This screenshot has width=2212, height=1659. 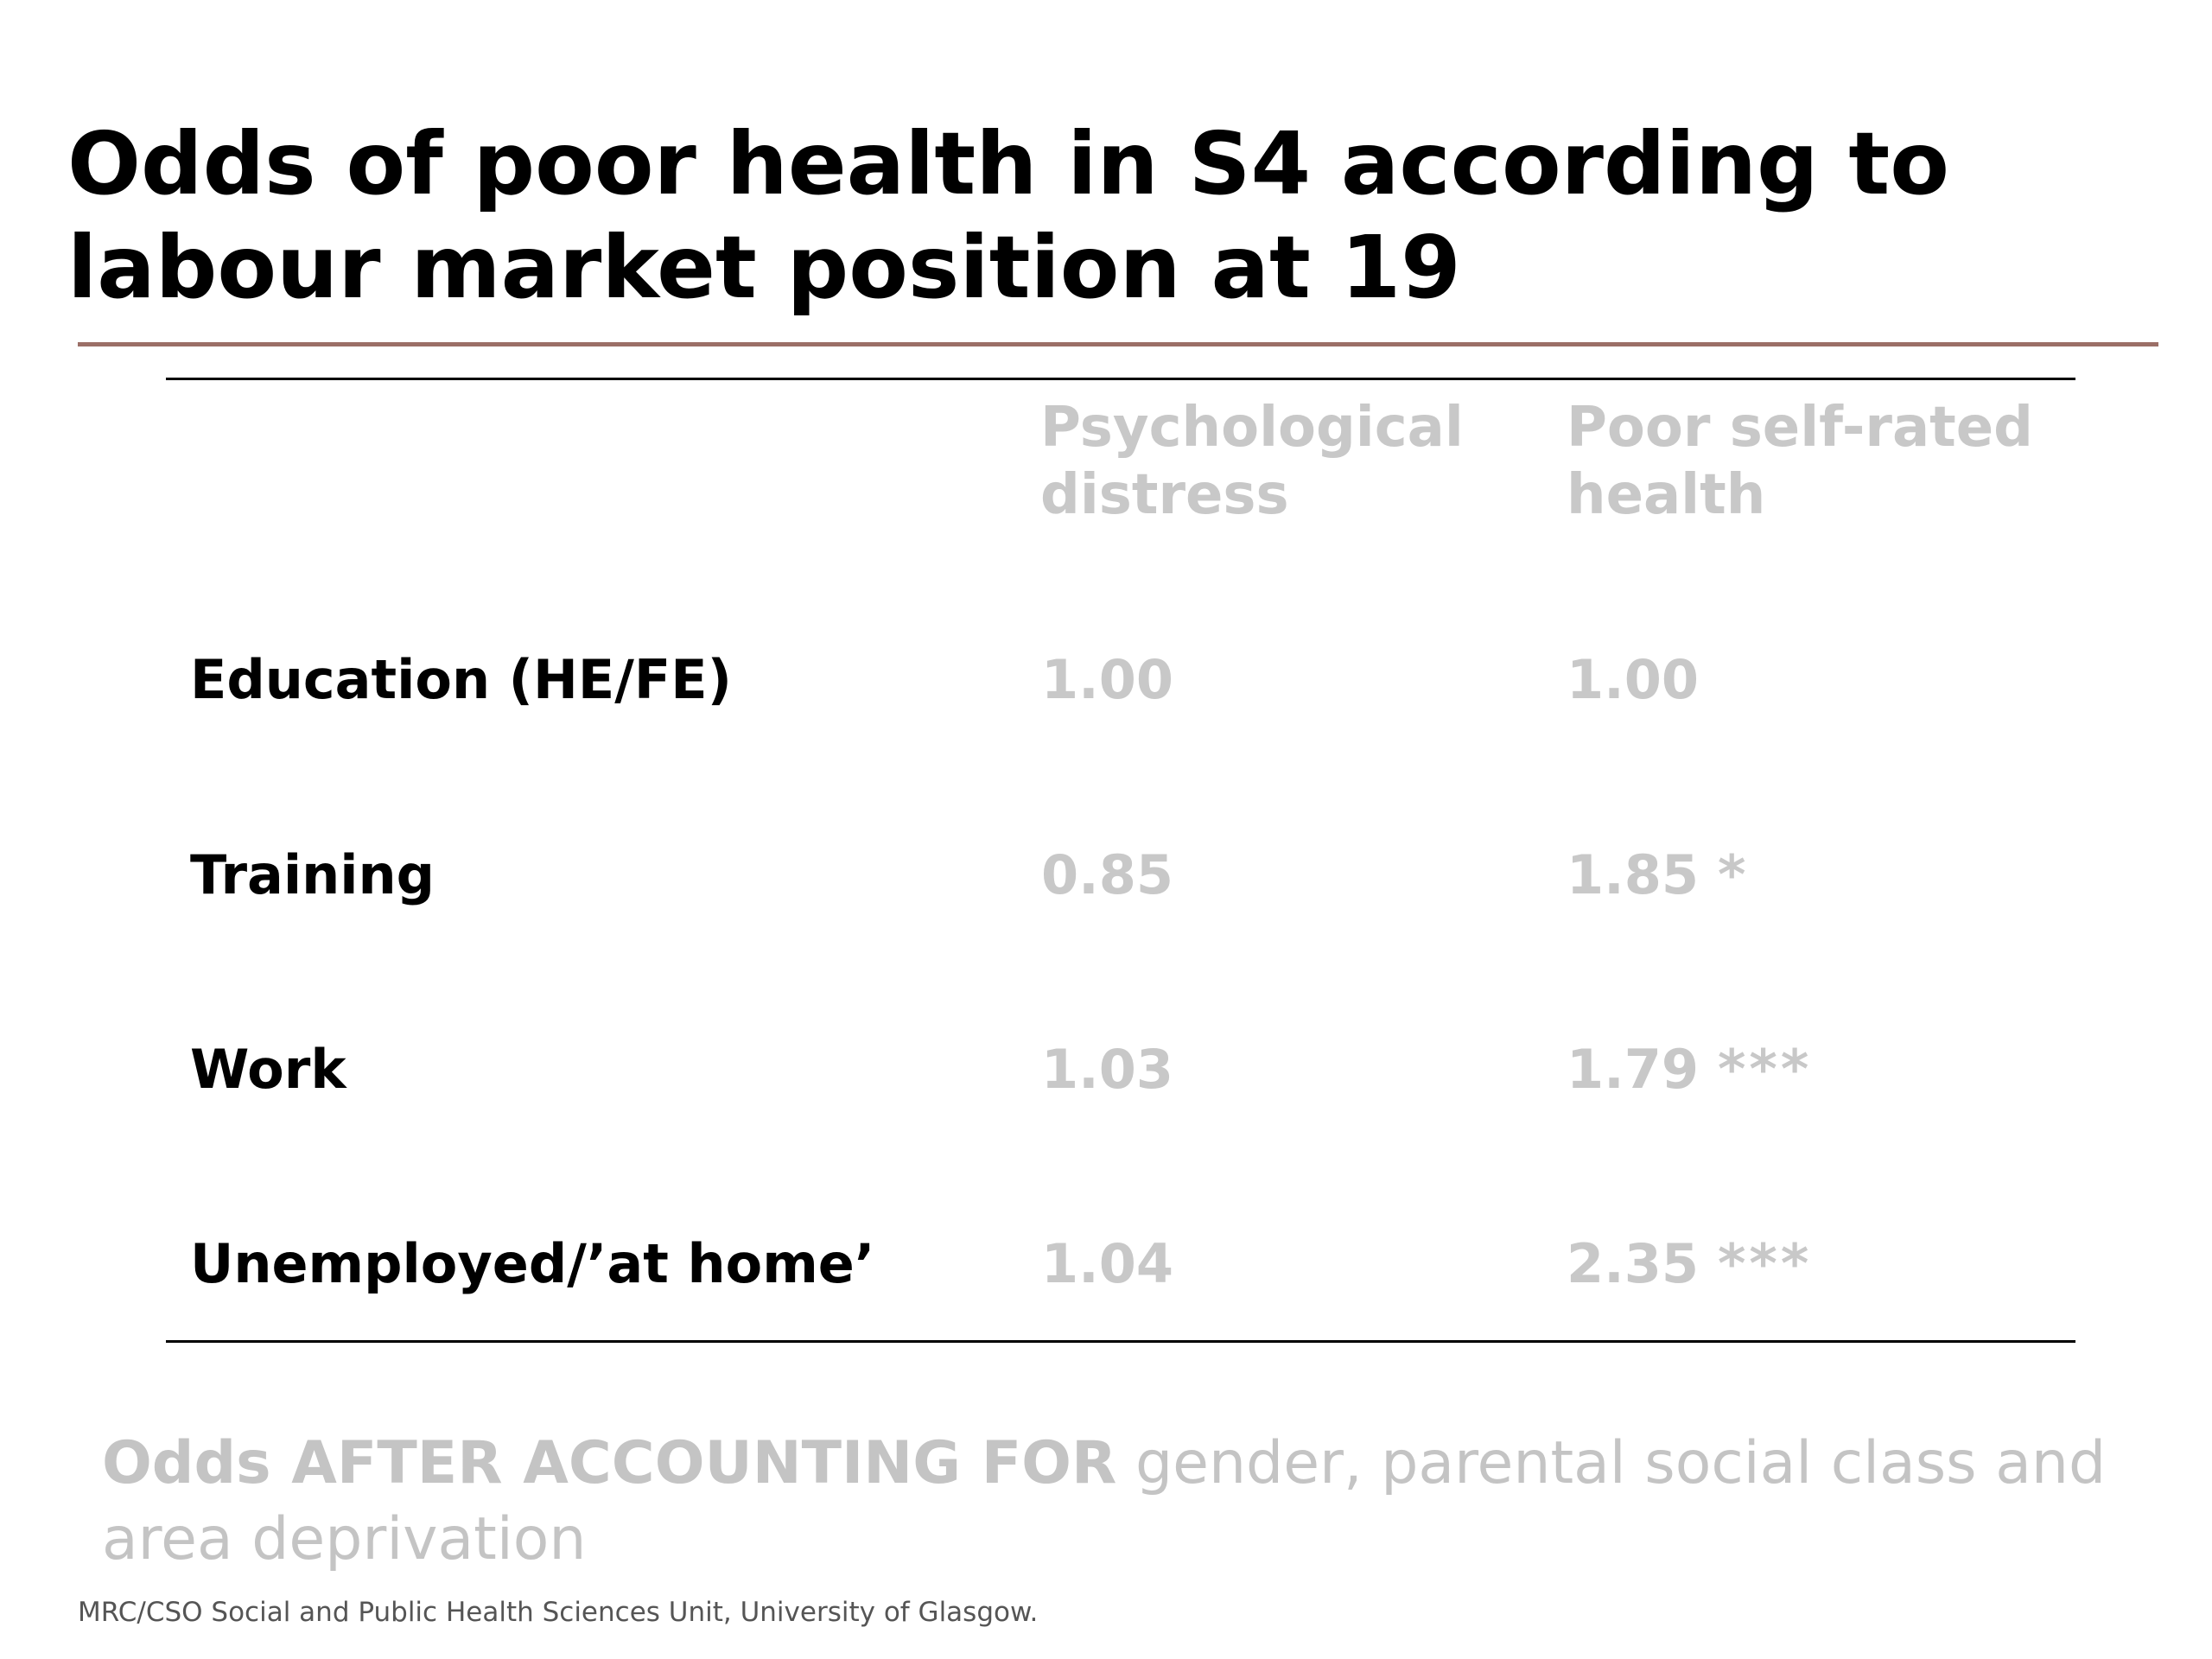 What do you see at coordinates (1666, 495) in the screenshot?
I see `column-header-line: health` at bounding box center [1666, 495].